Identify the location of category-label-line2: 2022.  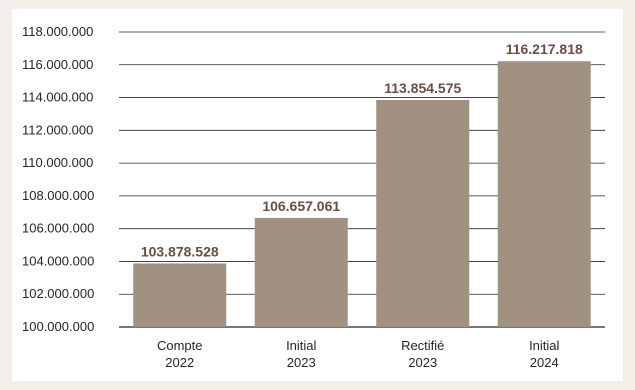
(179, 362).